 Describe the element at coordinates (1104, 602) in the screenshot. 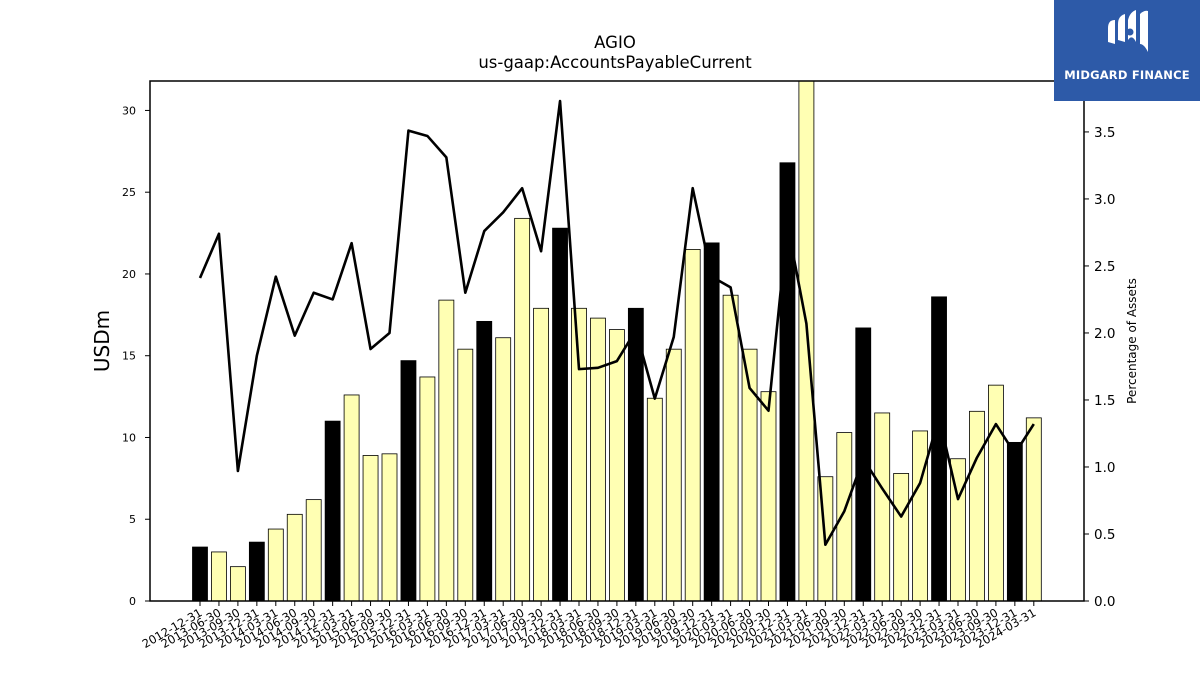

I see `y2-tick-label: 0.0` at that location.